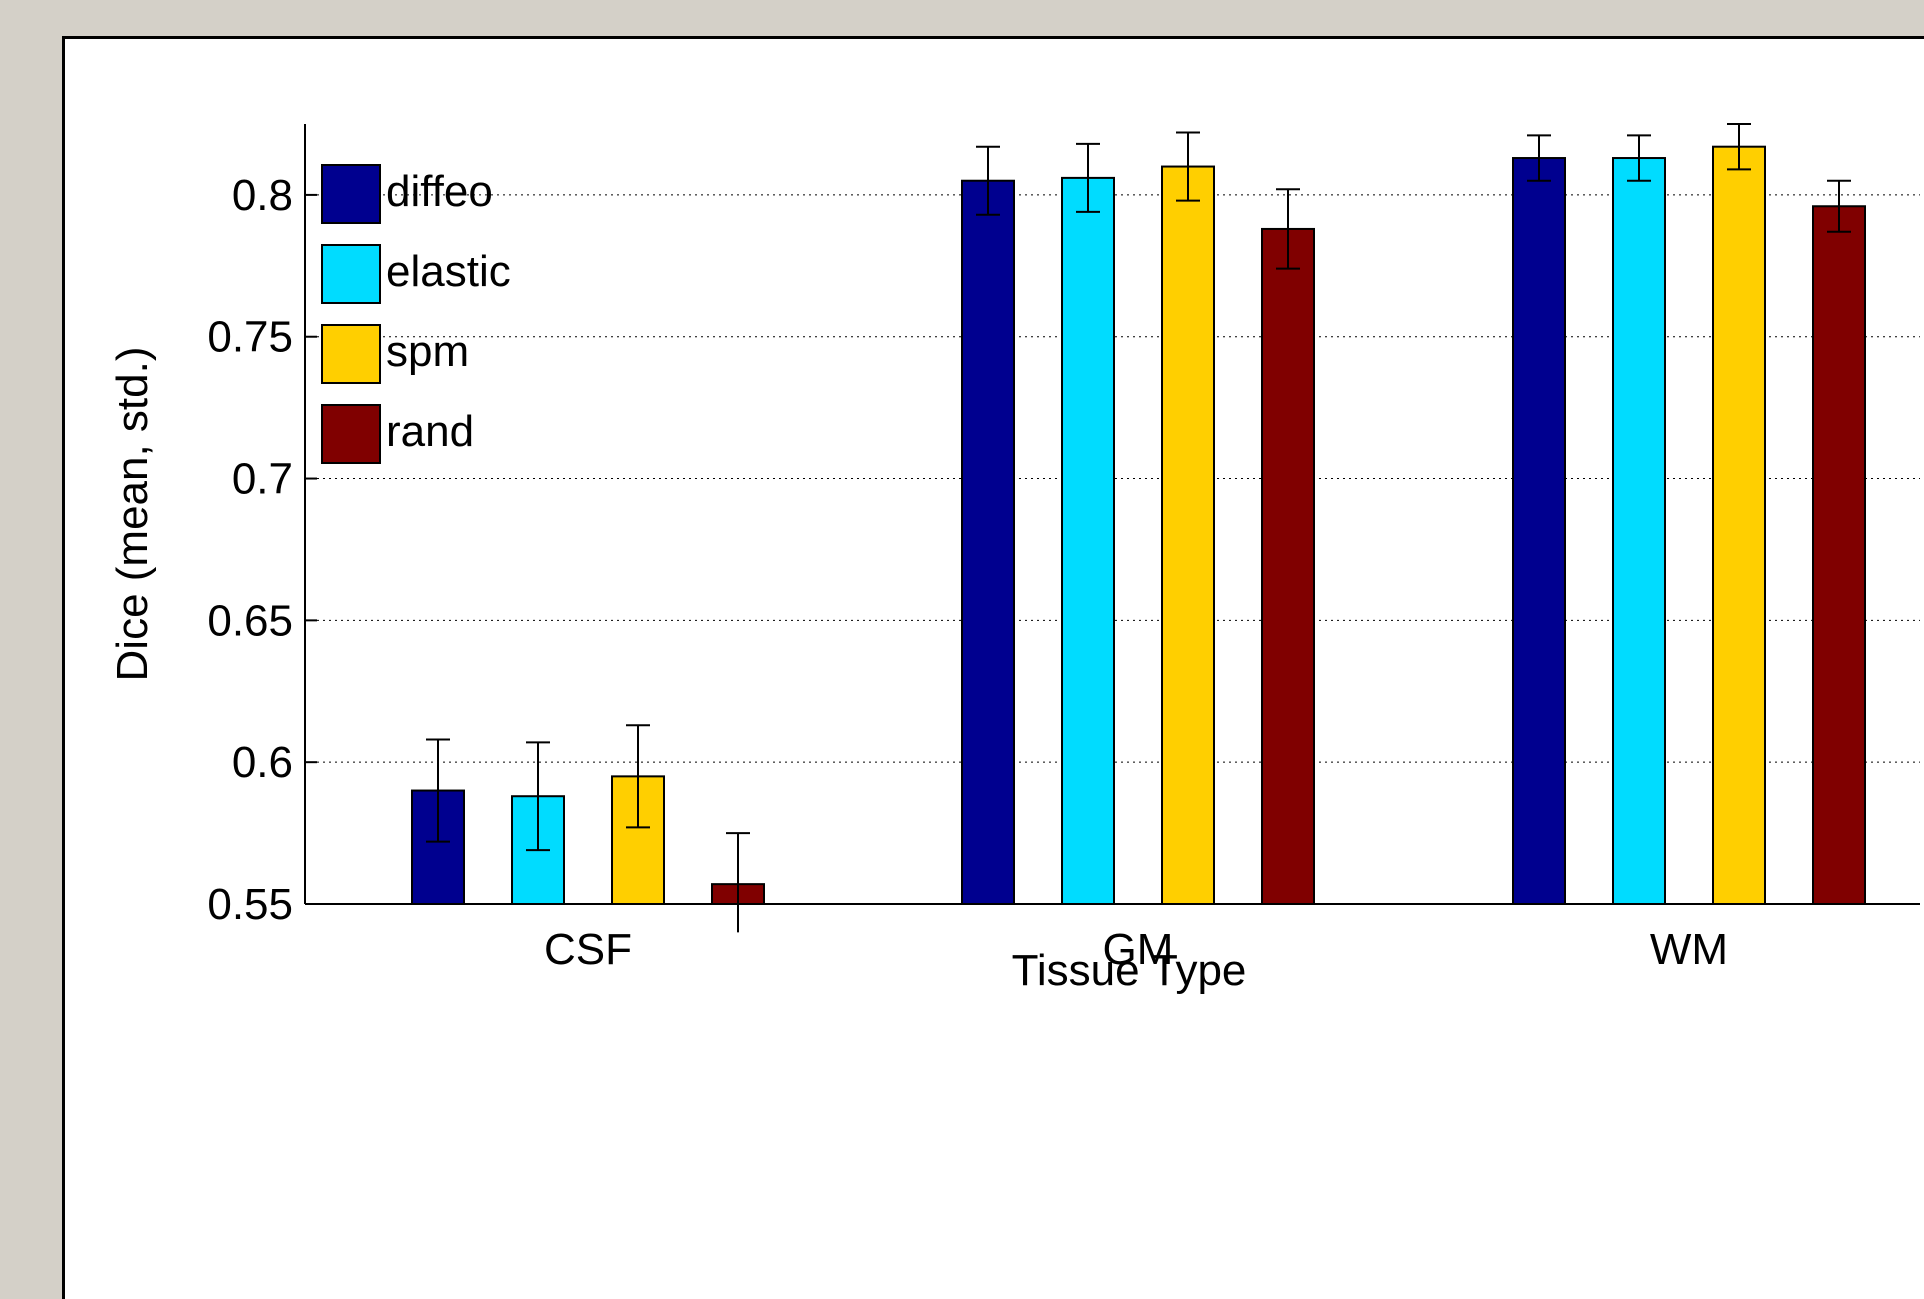 Image resolution: width=1924 pixels, height=1299 pixels. I want to click on bar-spm-wm, so click(1739, 525).